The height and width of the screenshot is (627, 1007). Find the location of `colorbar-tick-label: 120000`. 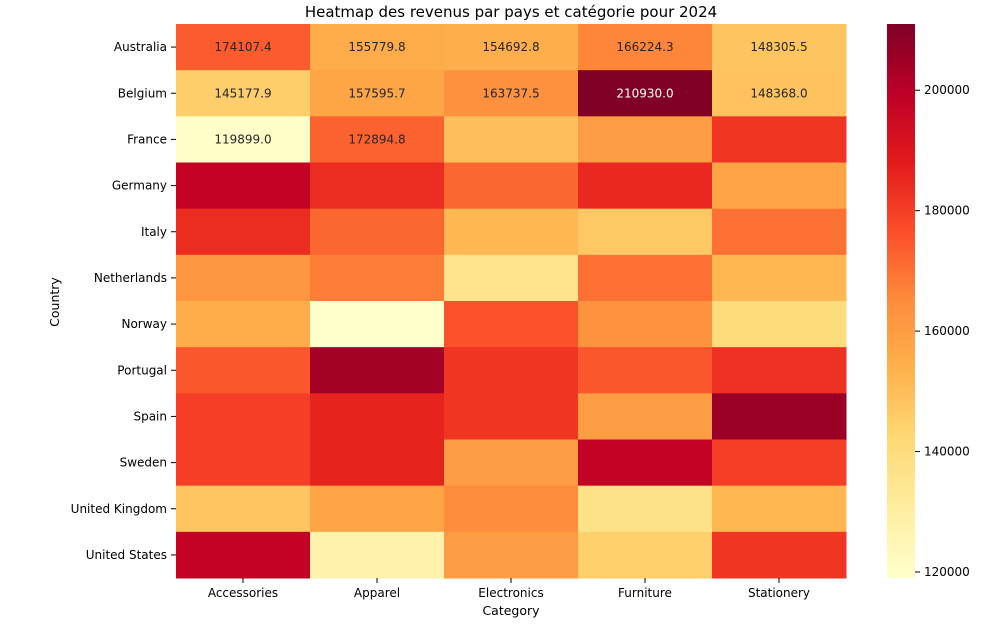

colorbar-tick-label: 120000 is located at coordinates (947, 572).